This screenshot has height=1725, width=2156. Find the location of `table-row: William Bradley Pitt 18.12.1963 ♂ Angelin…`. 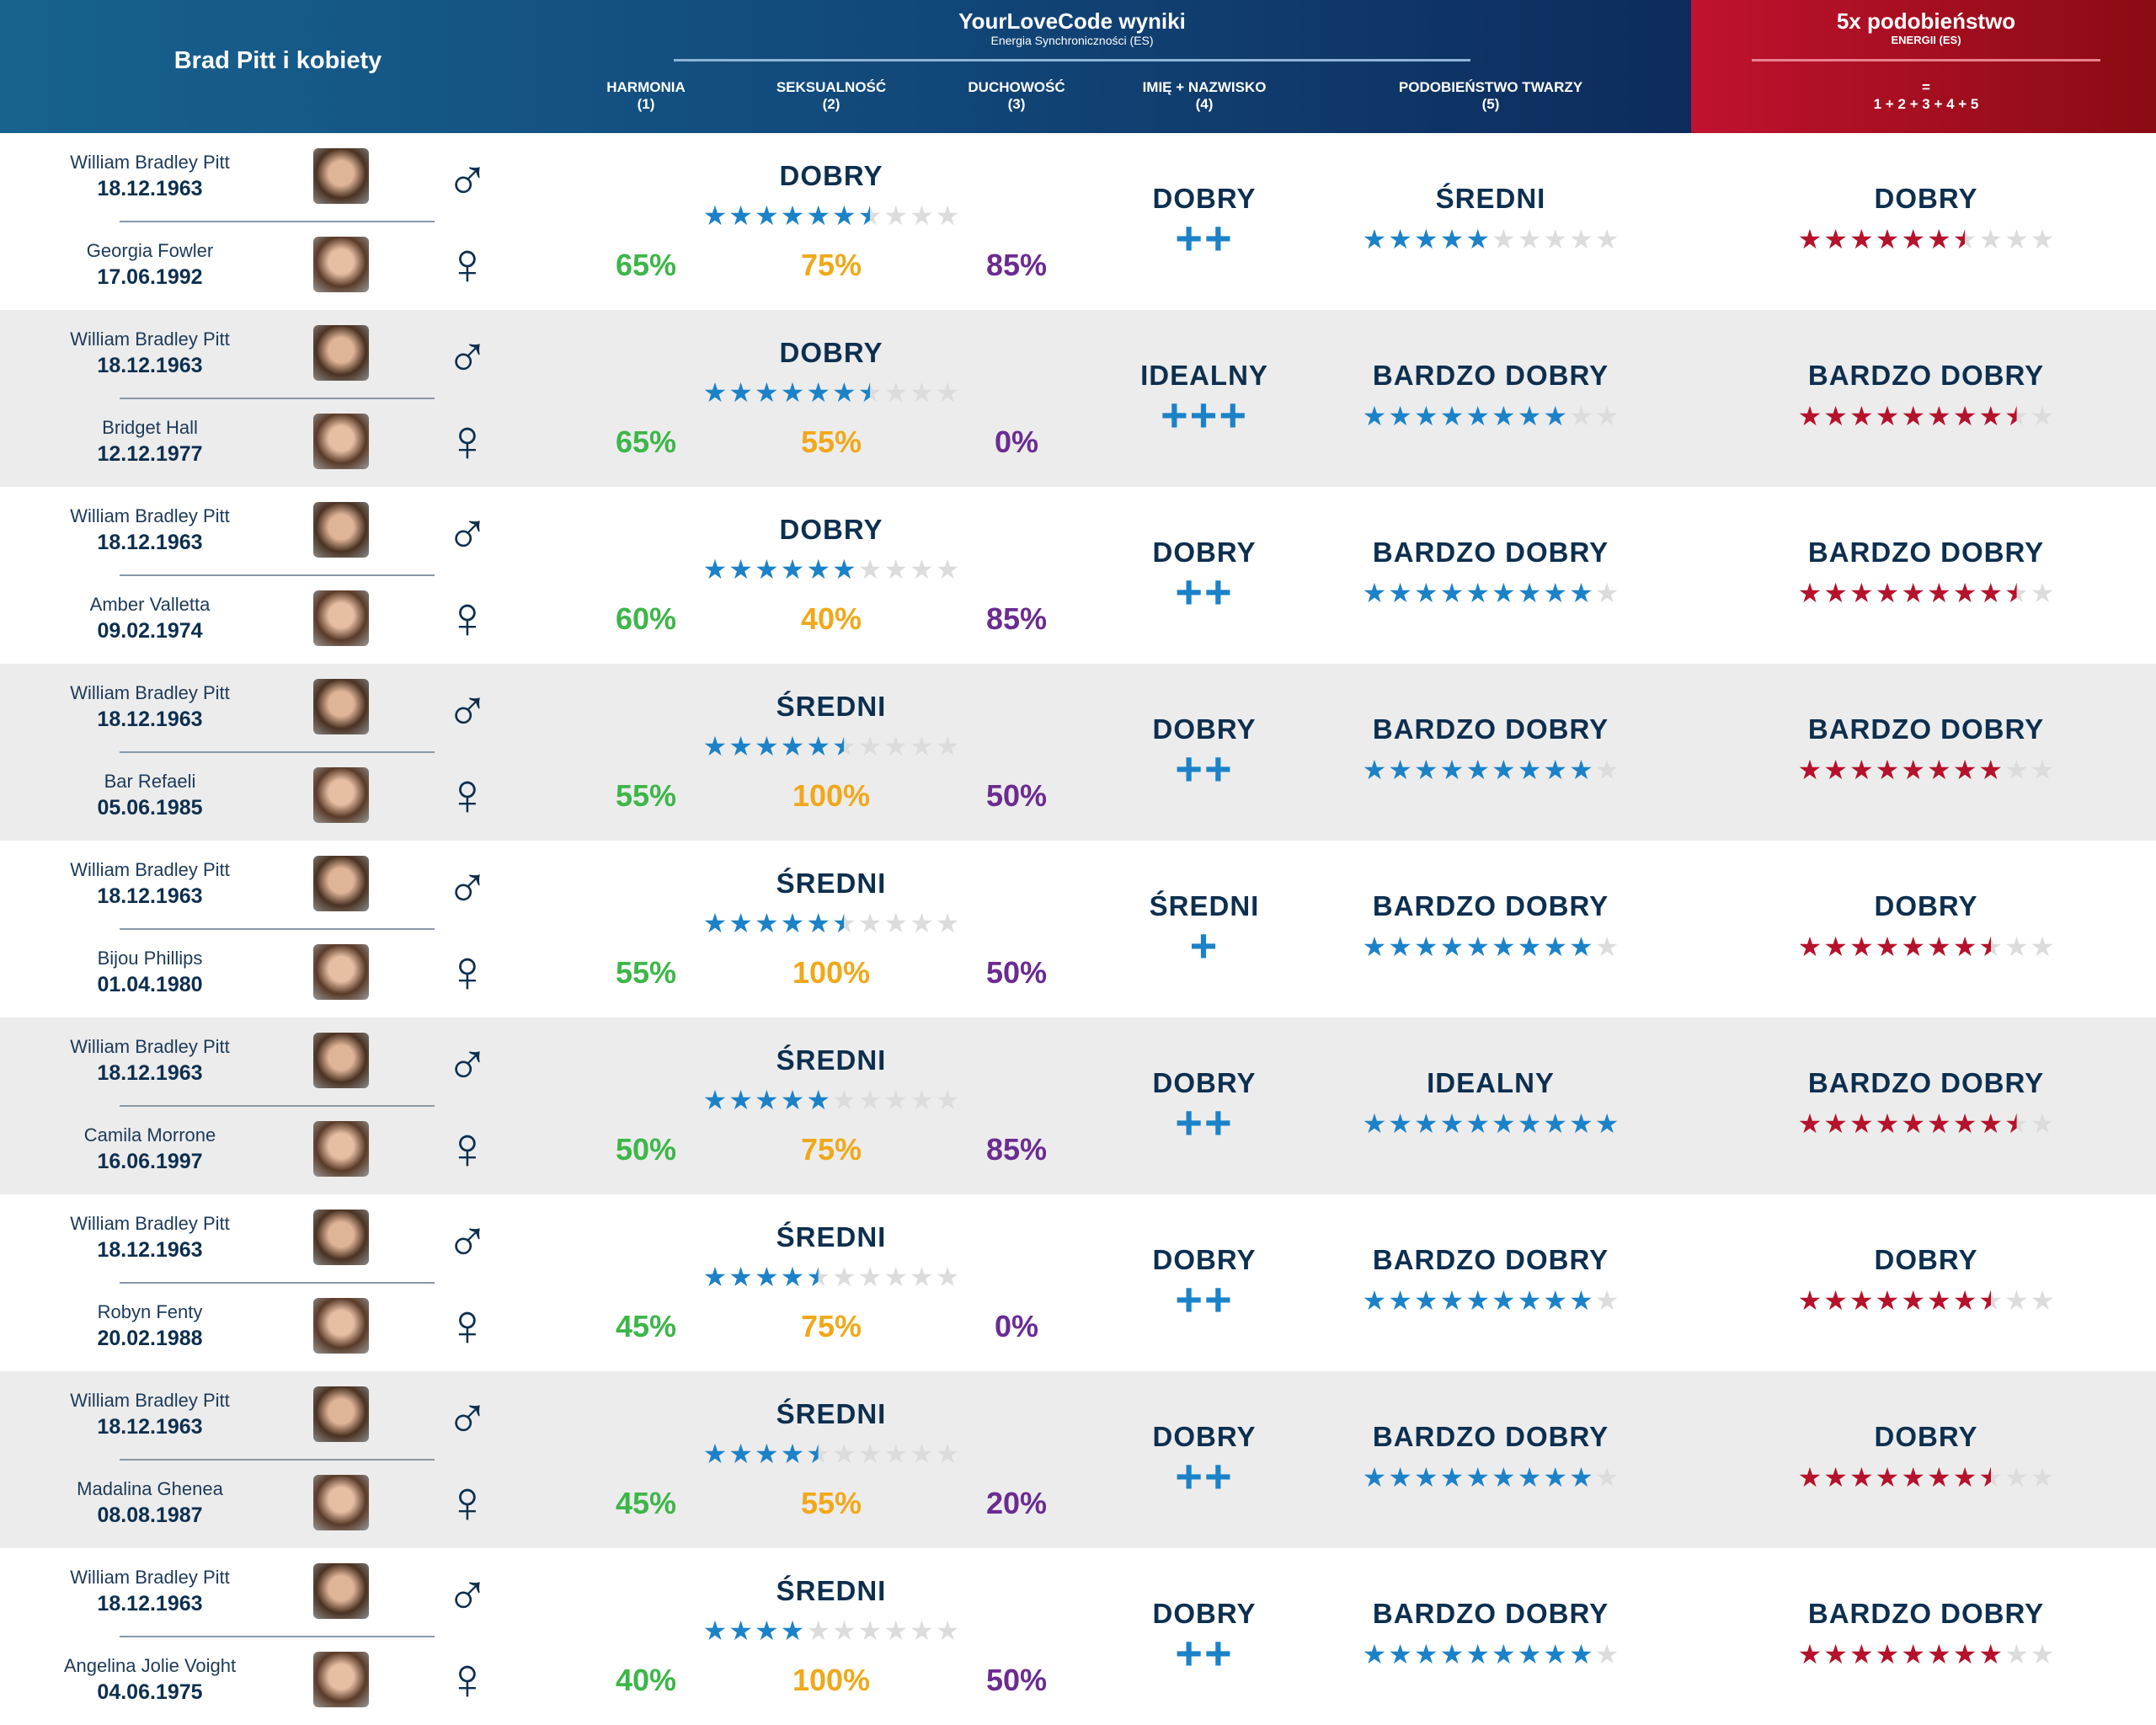

table-row: William Bradley Pitt 18.12.1963 ♂ Angelin… is located at coordinates (1078, 1636).